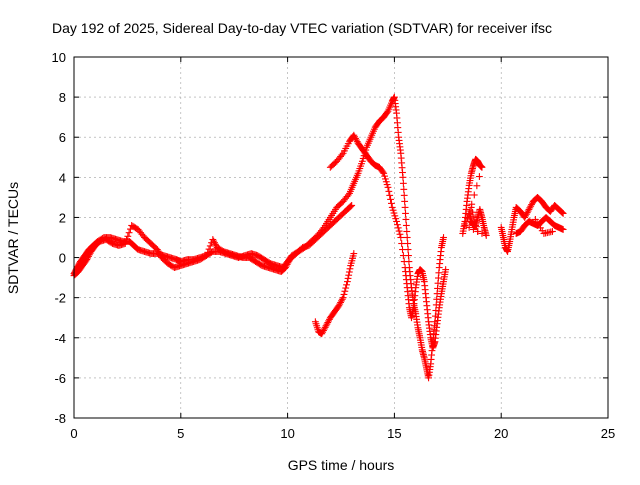  I want to click on x-tick-label: 5, so click(180, 433).